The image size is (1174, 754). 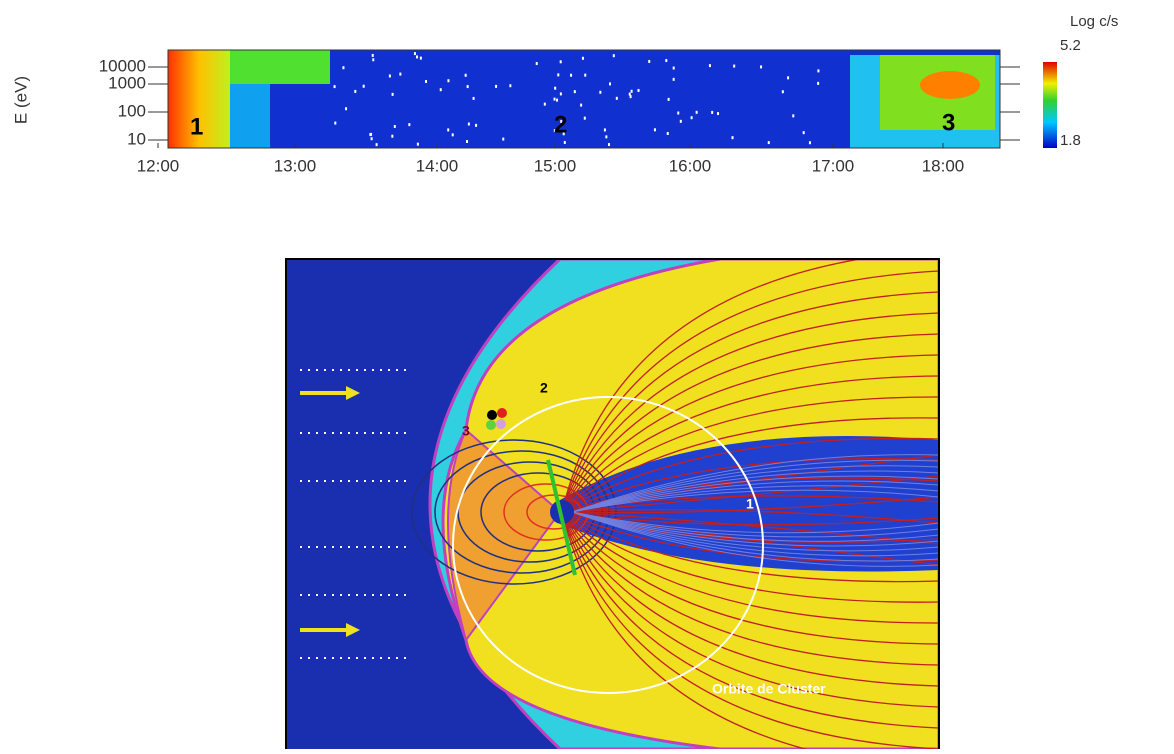 What do you see at coordinates (127, 82) in the screenshot?
I see `y-tick-label: 1000` at bounding box center [127, 82].